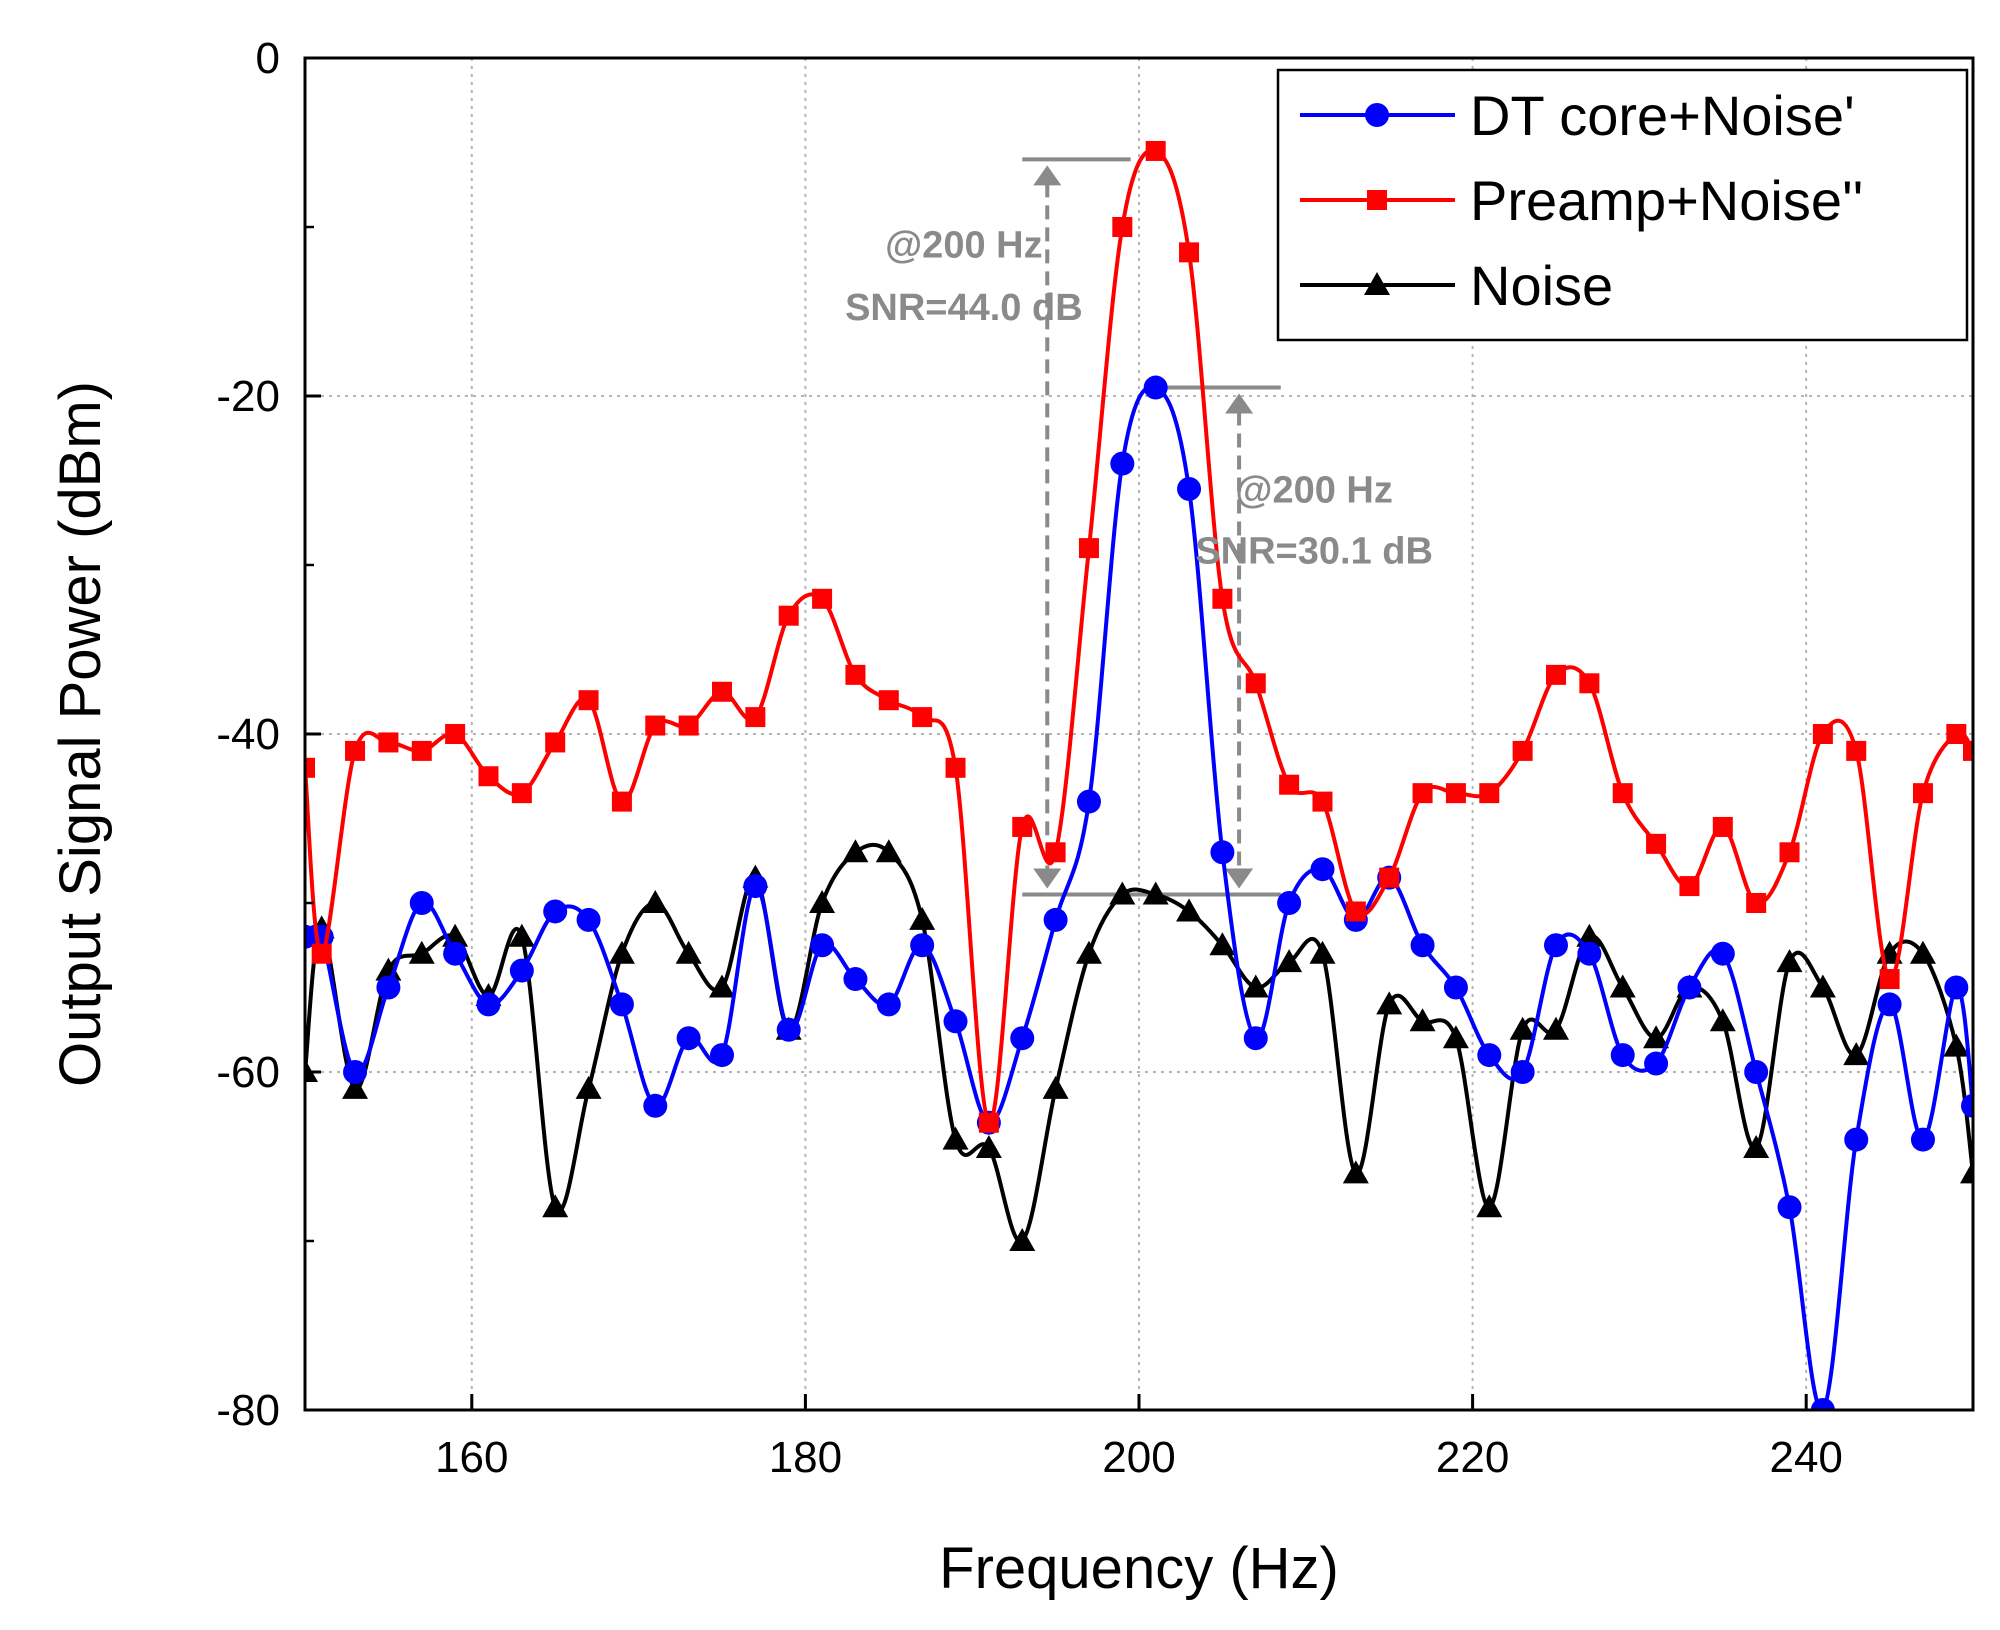  What do you see at coordinates (1581, 200) in the screenshot?
I see `legend-items: DT core+Noise' Preamp+Noise'' Noise` at bounding box center [1581, 200].